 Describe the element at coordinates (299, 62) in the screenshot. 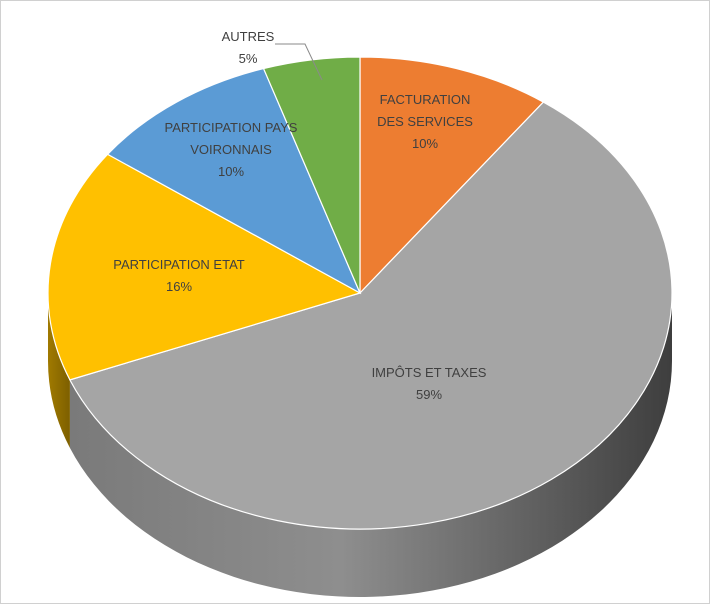

I see `leader-line` at that location.